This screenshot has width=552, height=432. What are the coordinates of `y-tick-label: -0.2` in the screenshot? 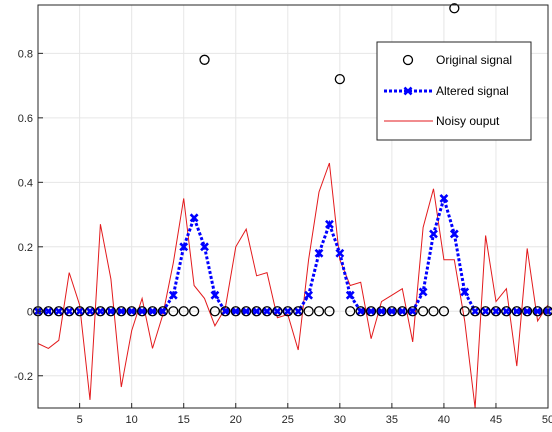 It's located at (23, 377).